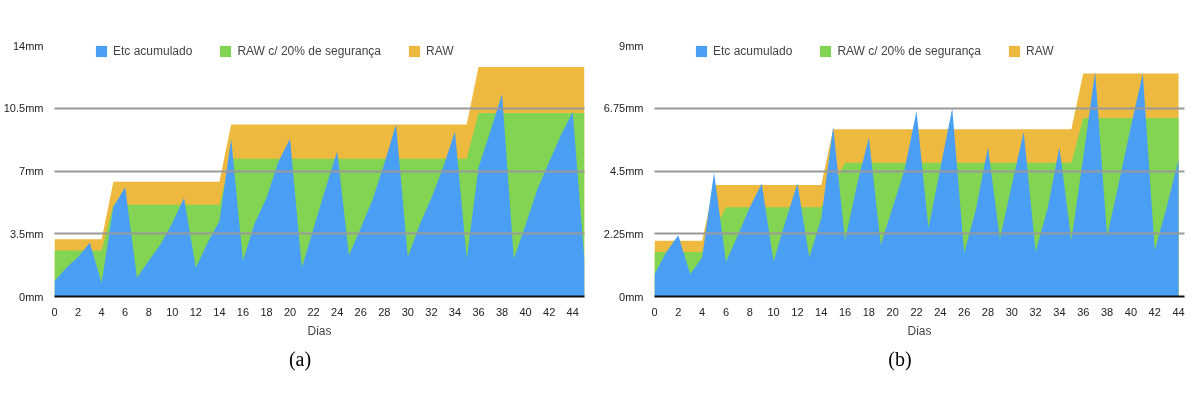  Describe the element at coordinates (623, 233) in the screenshot. I see `y-tick-label: 2.25mm` at that location.